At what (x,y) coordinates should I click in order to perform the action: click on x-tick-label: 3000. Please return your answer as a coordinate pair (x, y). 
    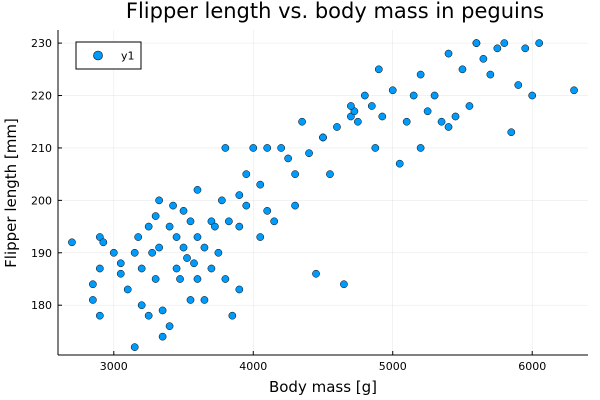
    Looking at the image, I should click on (114, 366).